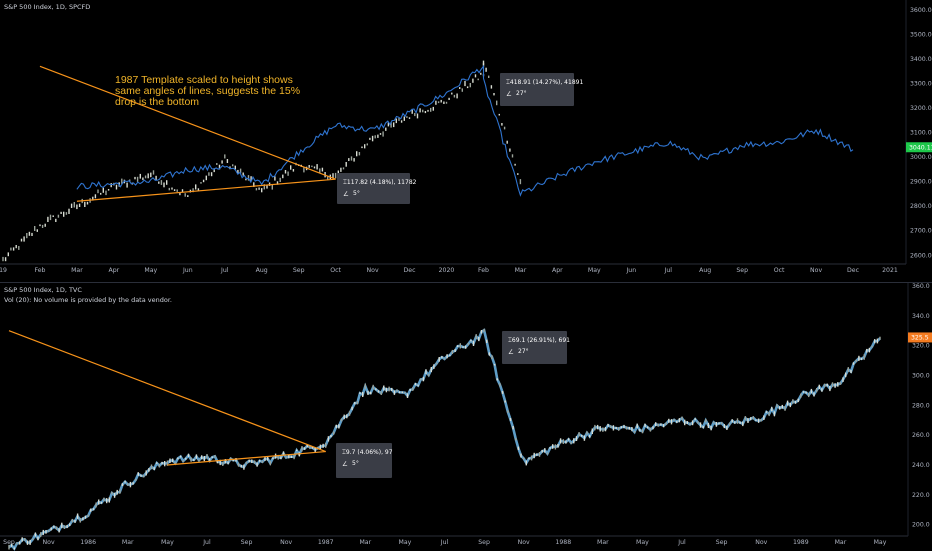  What do you see at coordinates (541, 89) in the screenshot?
I see `measure-tooltip: ⌶ 418.91 (14.27%), 41891 ∠ 27°` at bounding box center [541, 89].